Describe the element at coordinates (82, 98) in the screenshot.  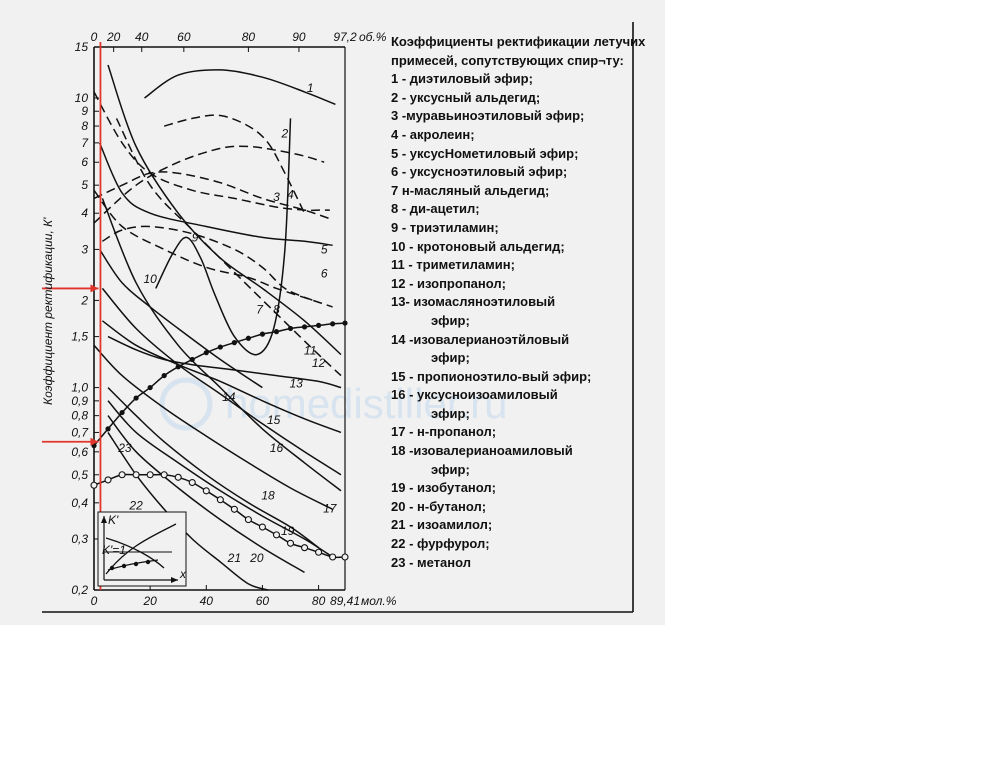
I see `y-tick-label: 10` at that location.